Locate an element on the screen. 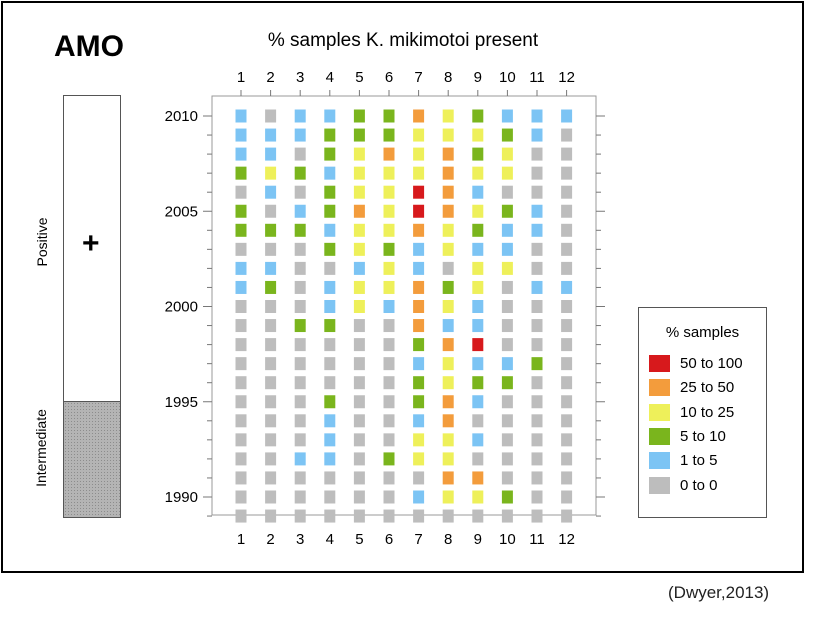 This screenshot has width=836, height=625. legend-item: 0 to 0 is located at coordinates (683, 485).